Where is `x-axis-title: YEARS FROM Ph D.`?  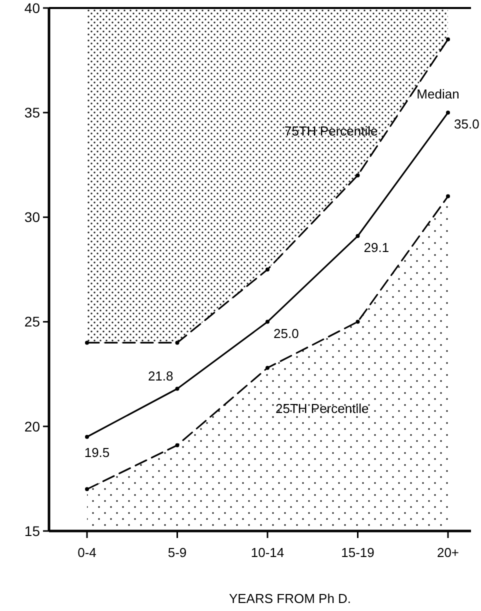
x-axis-title: YEARS FROM Ph D. is located at coordinates (290, 598).